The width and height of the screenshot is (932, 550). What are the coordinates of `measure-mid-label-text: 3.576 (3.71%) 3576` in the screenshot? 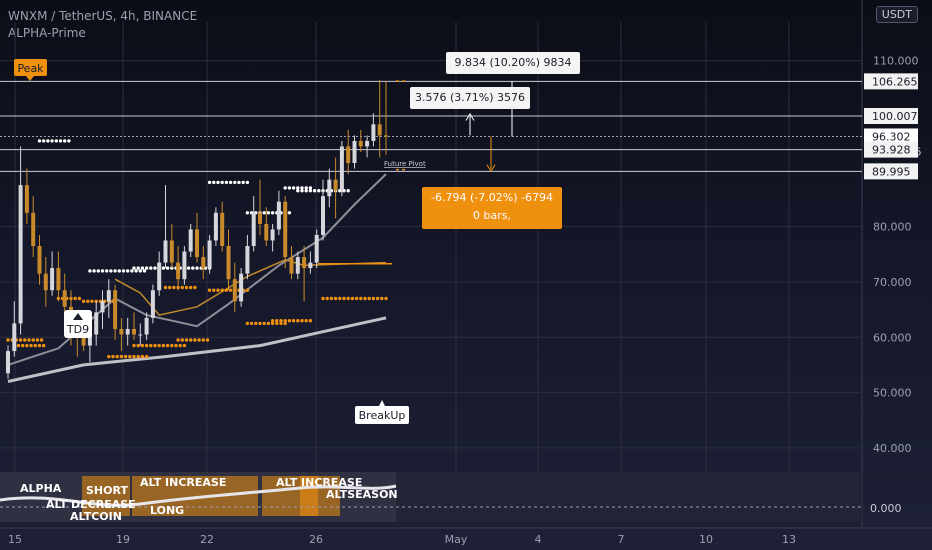 It's located at (470, 97).